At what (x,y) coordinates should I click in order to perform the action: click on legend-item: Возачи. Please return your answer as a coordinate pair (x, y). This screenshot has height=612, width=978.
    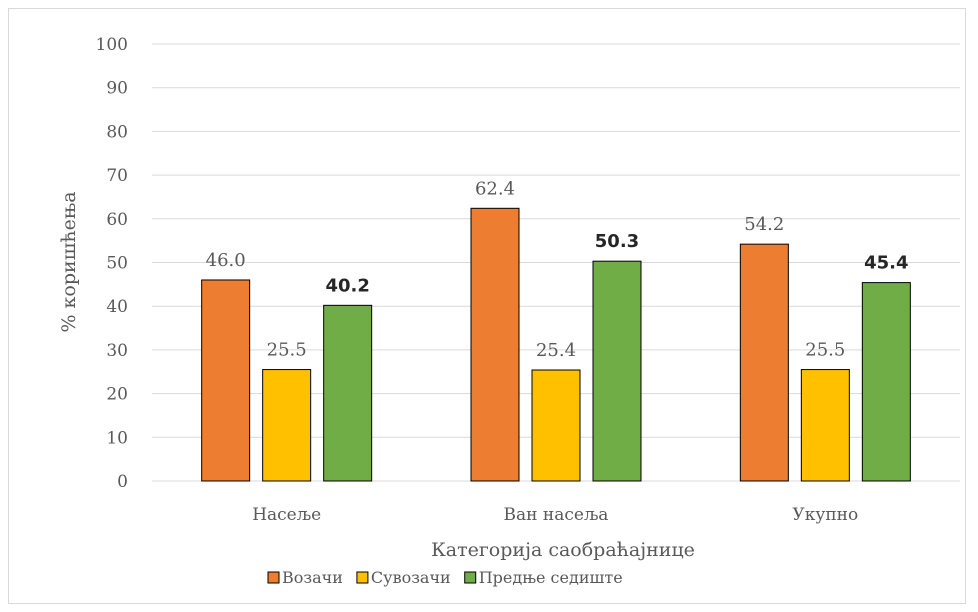
    Looking at the image, I should click on (305, 577).